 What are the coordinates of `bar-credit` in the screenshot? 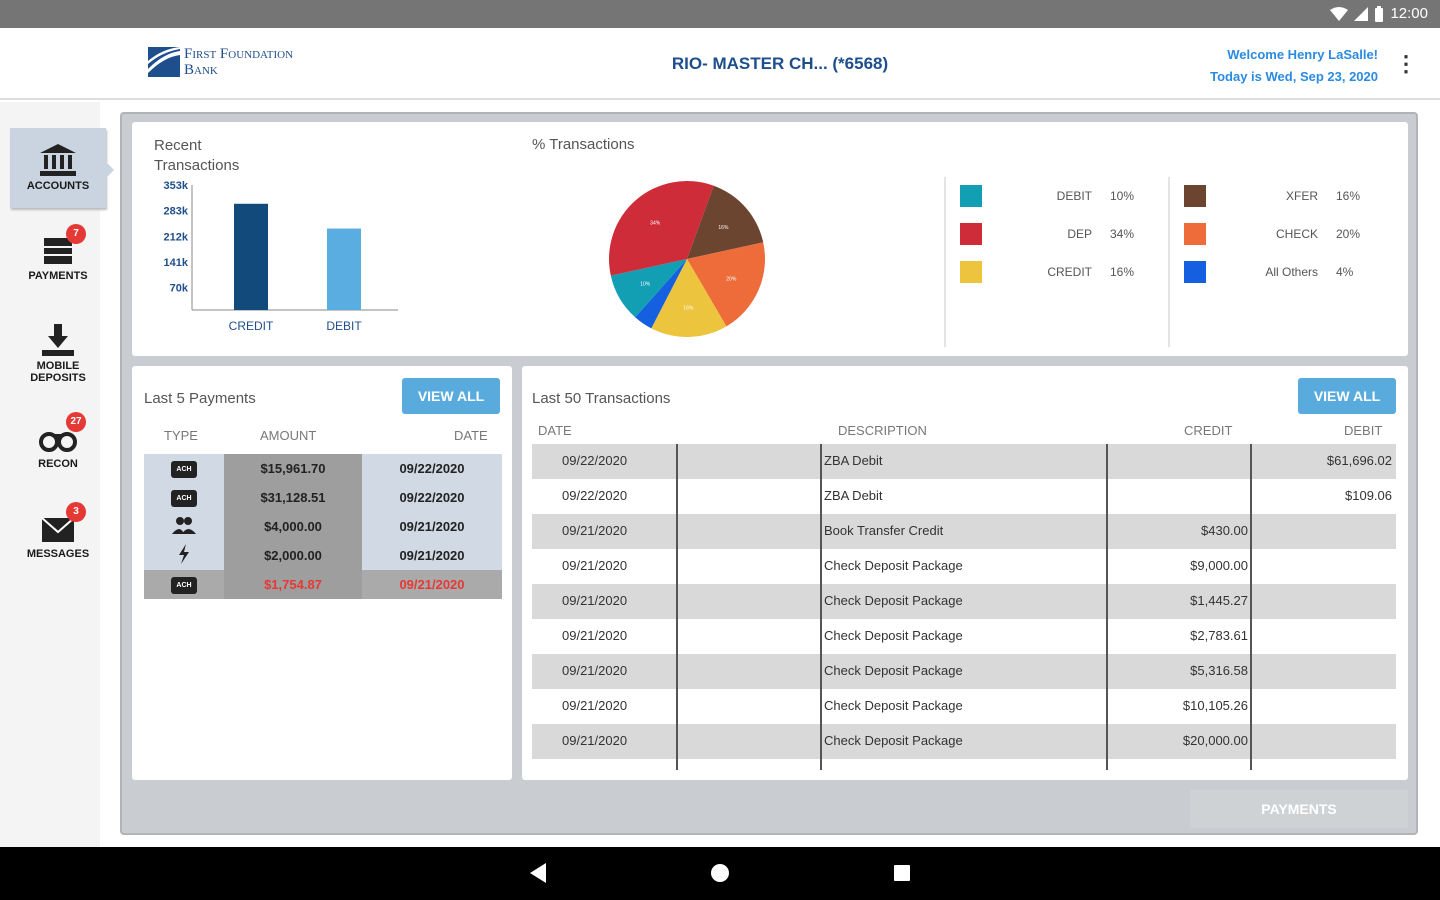 It's located at (251, 256).